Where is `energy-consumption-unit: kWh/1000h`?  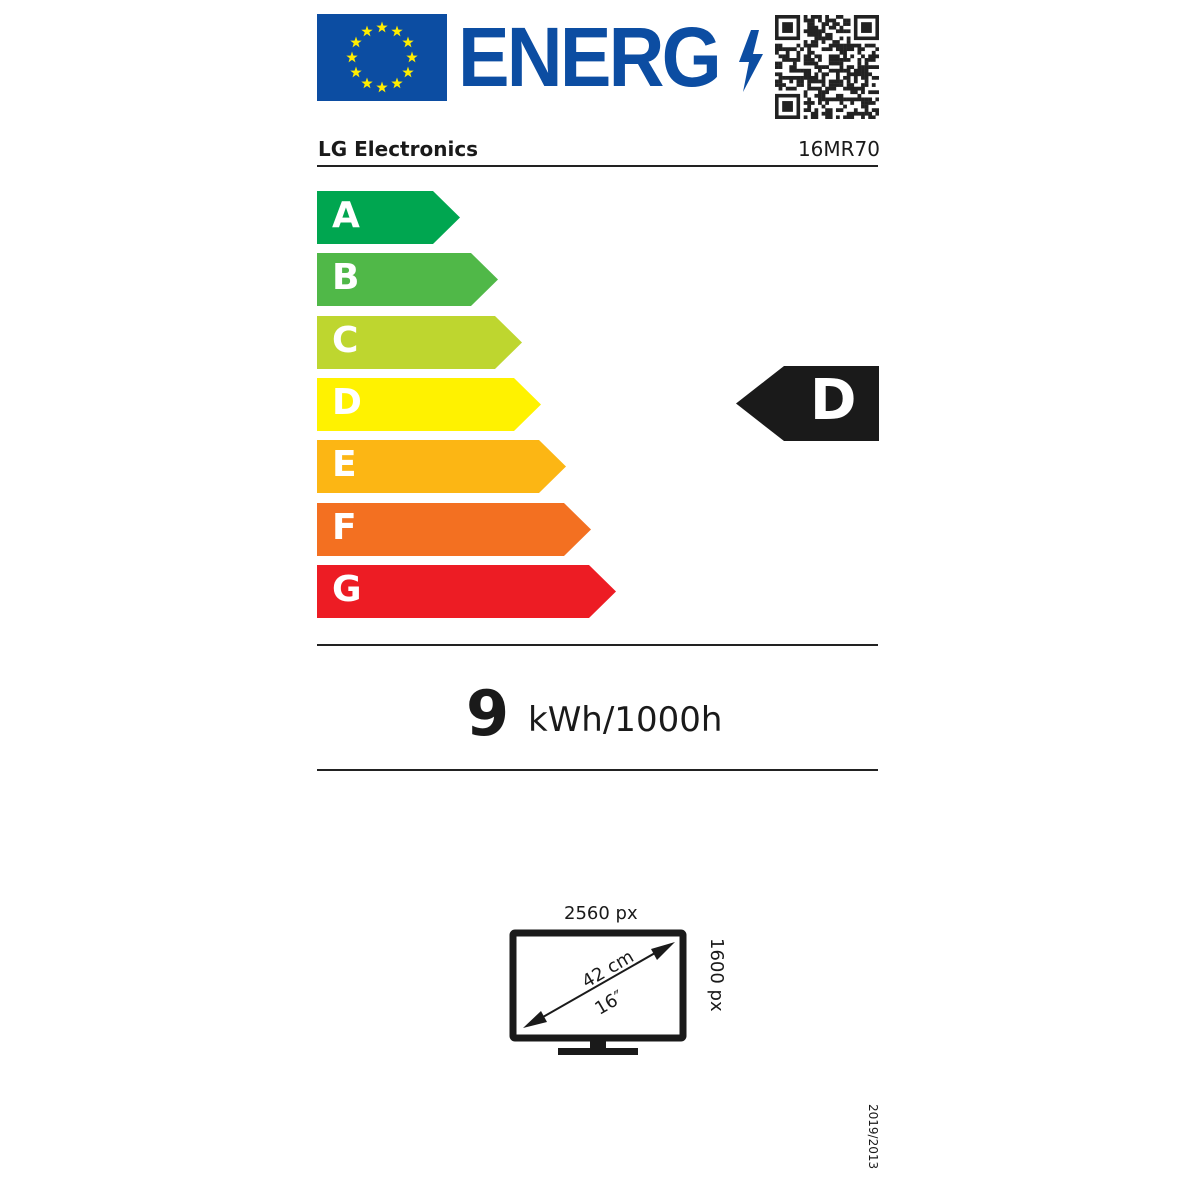
energy-consumption-unit: kWh/1000h is located at coordinates (625, 720).